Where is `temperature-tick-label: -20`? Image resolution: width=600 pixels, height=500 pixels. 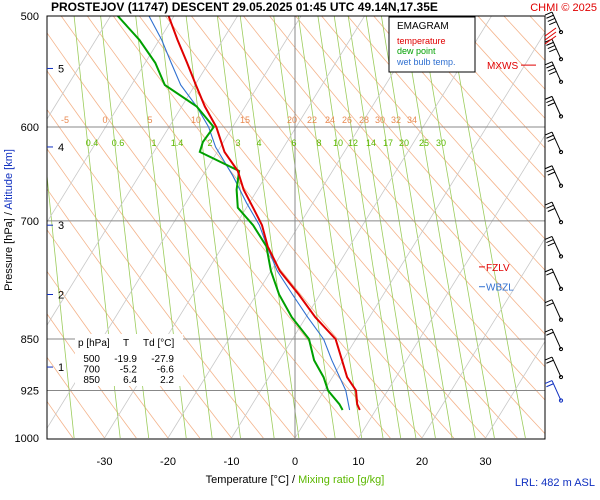 temperature-tick-label: -20 is located at coordinates (168, 462).